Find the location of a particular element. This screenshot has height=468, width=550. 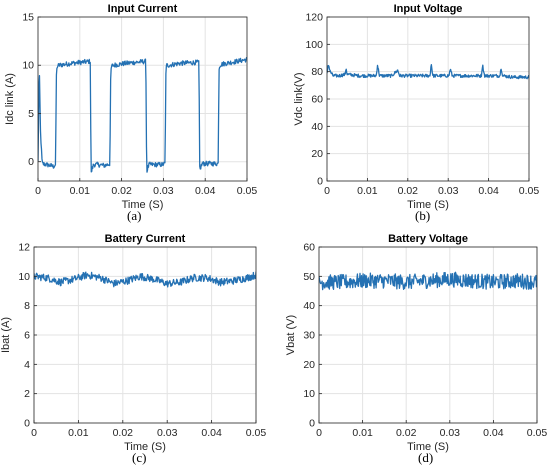

chart-title: Input Voltage is located at coordinates (428, 9).